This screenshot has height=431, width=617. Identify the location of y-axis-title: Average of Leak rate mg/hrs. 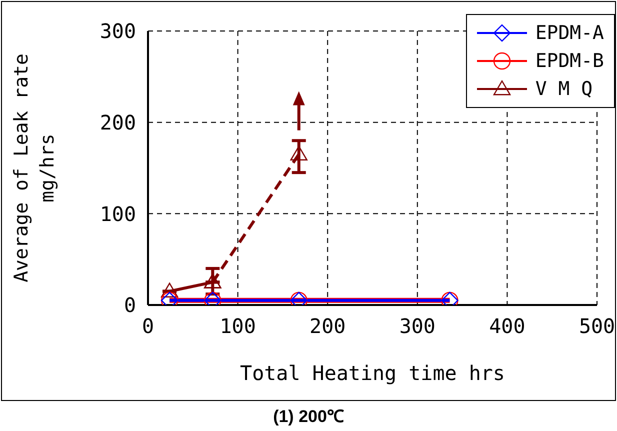
(34, 168).